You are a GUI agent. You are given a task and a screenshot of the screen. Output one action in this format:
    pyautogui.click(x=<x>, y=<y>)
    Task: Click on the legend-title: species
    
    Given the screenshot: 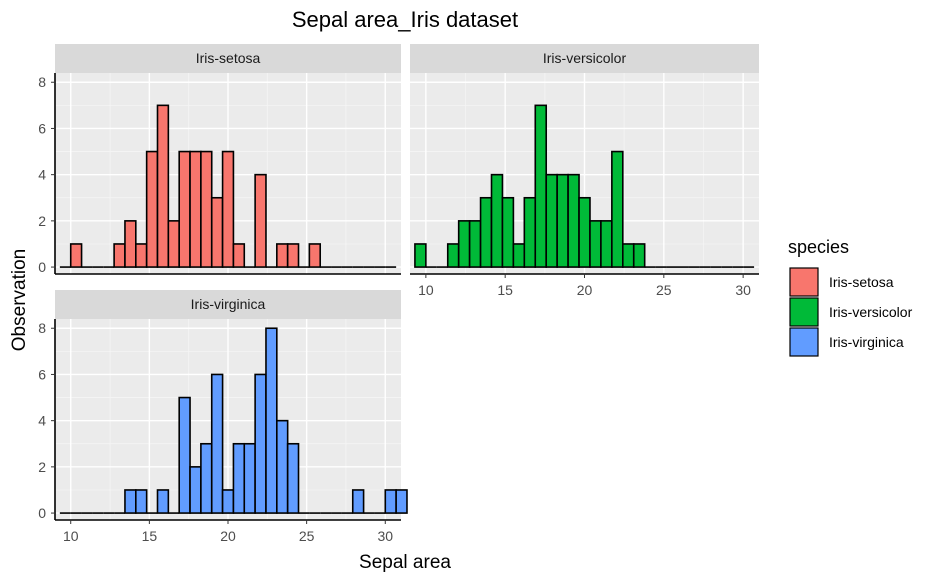 What is the action you would take?
    pyautogui.click(x=818, y=247)
    